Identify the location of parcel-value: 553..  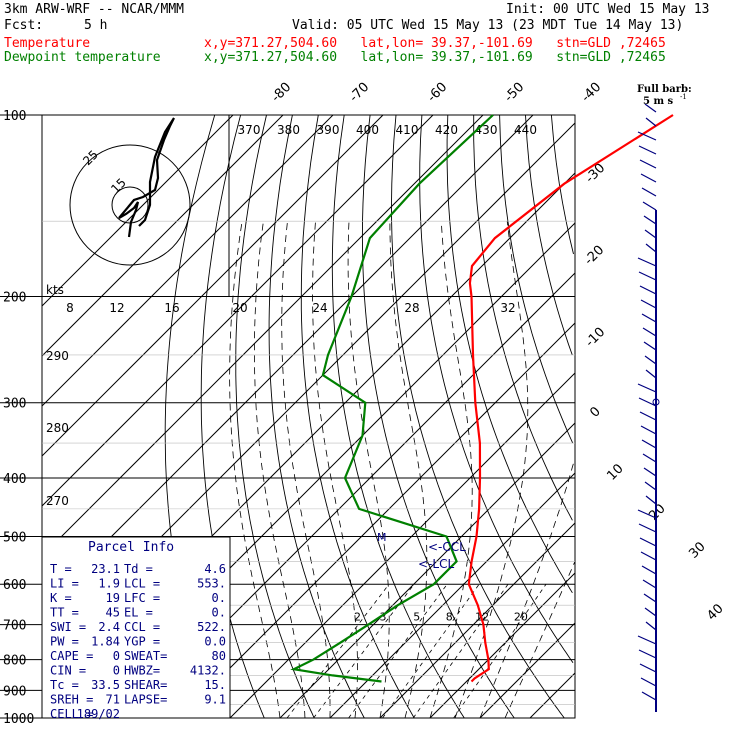
(211, 584).